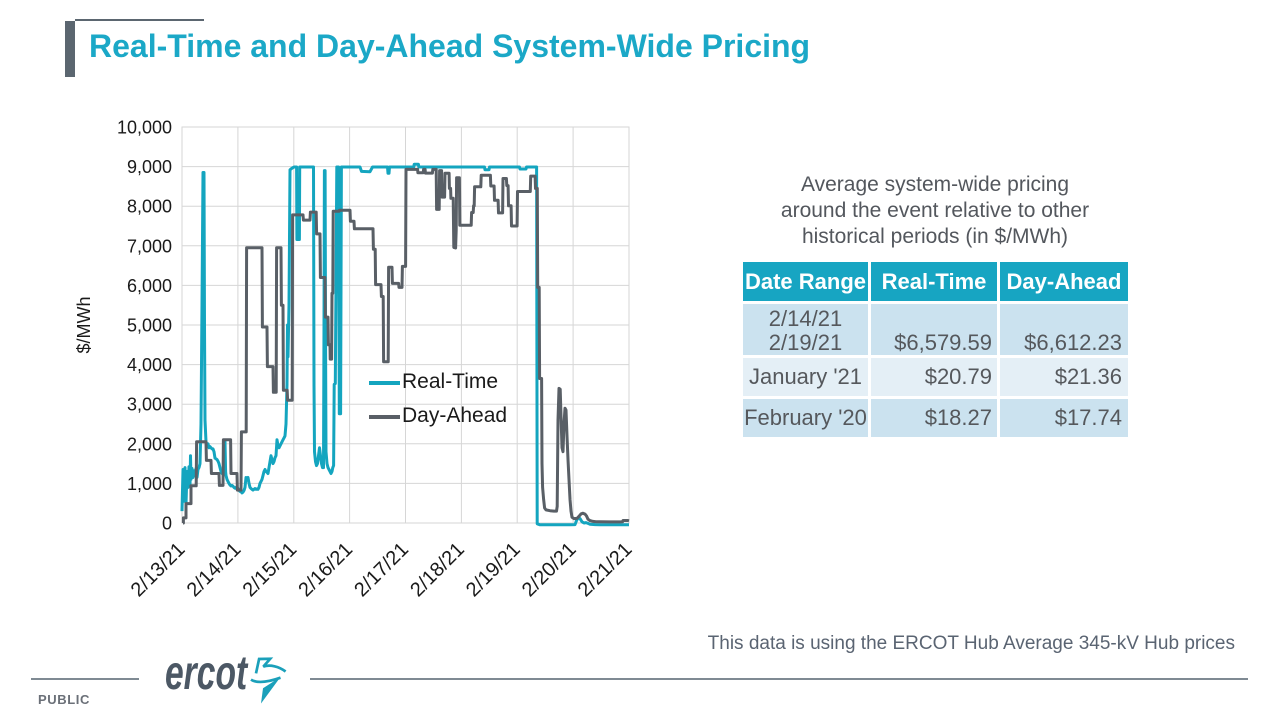 This screenshot has width=1280, height=720. What do you see at coordinates (325, 569) in the screenshot?
I see `svg-text: 2/16/21` at bounding box center [325, 569].